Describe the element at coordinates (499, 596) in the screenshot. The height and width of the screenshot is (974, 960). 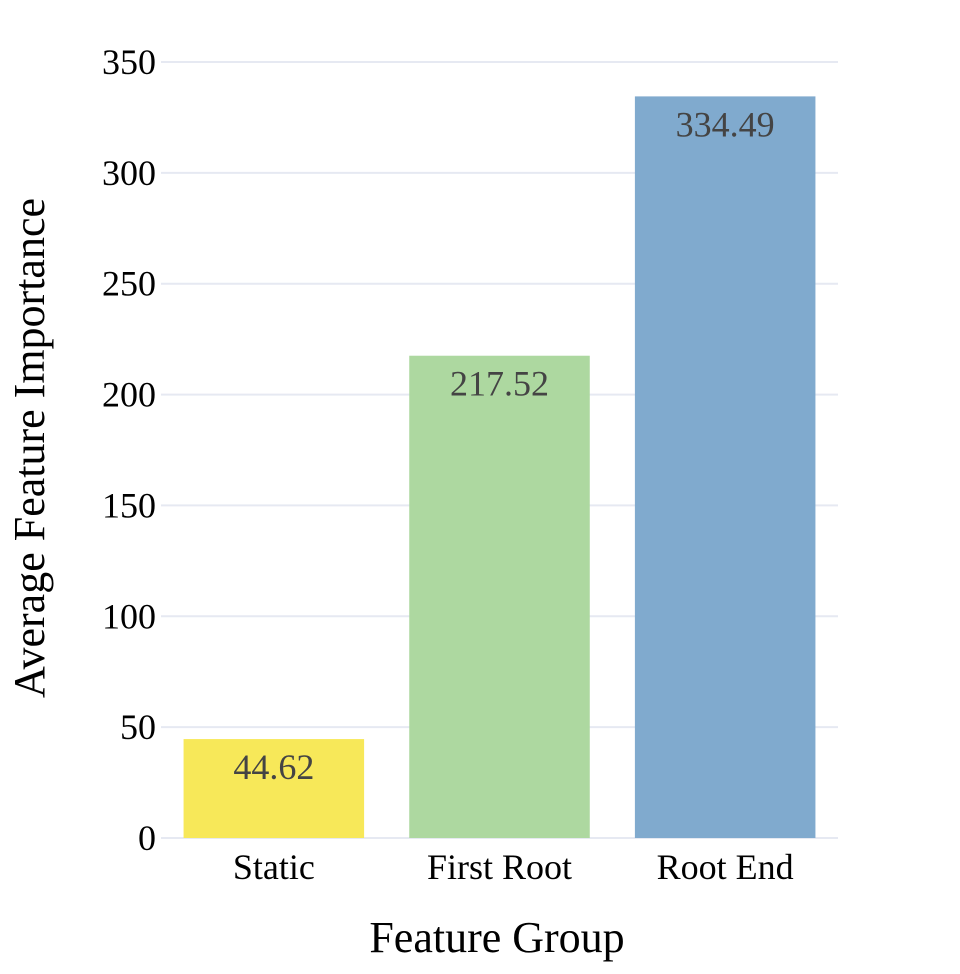
I see `bar-first-root` at that location.